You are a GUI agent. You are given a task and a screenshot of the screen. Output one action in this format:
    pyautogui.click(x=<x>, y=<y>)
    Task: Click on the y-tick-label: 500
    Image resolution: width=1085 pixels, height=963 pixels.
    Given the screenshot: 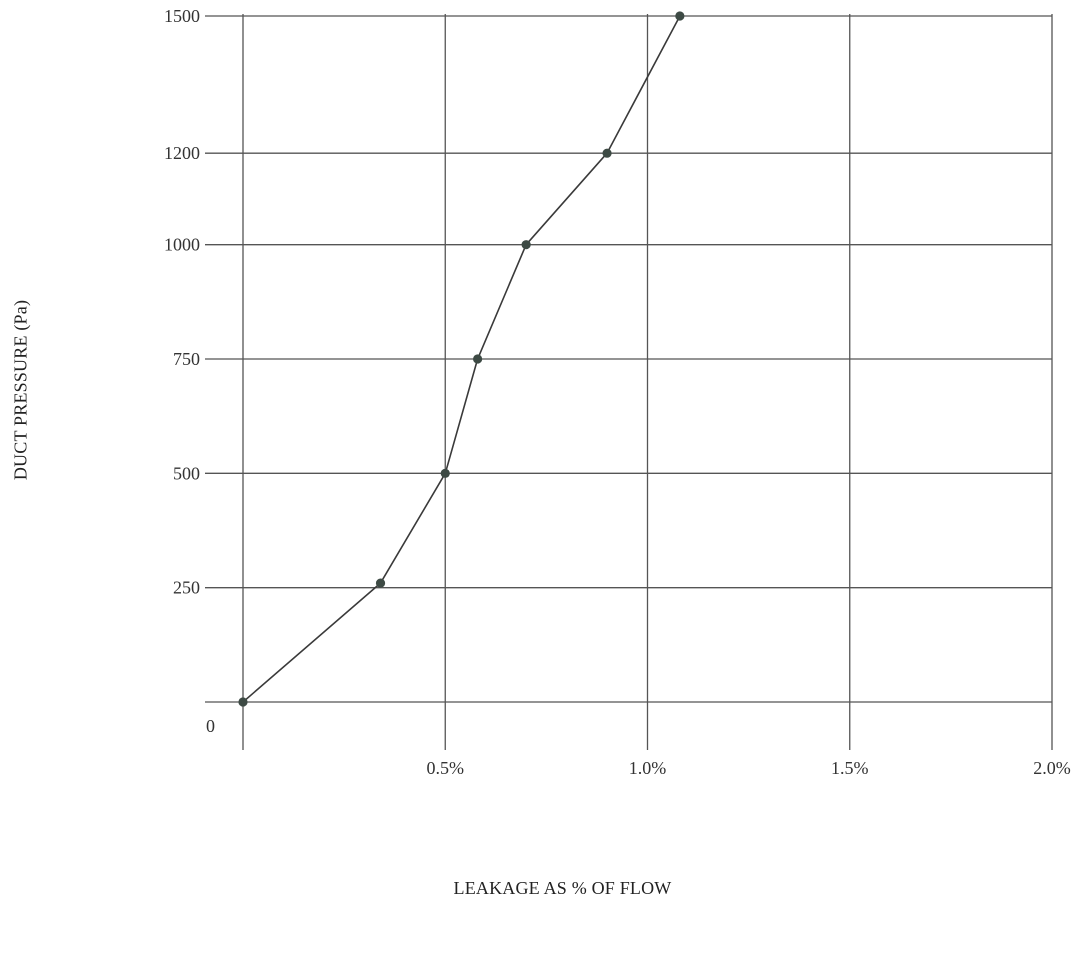 What is the action you would take?
    pyautogui.click(x=186, y=473)
    